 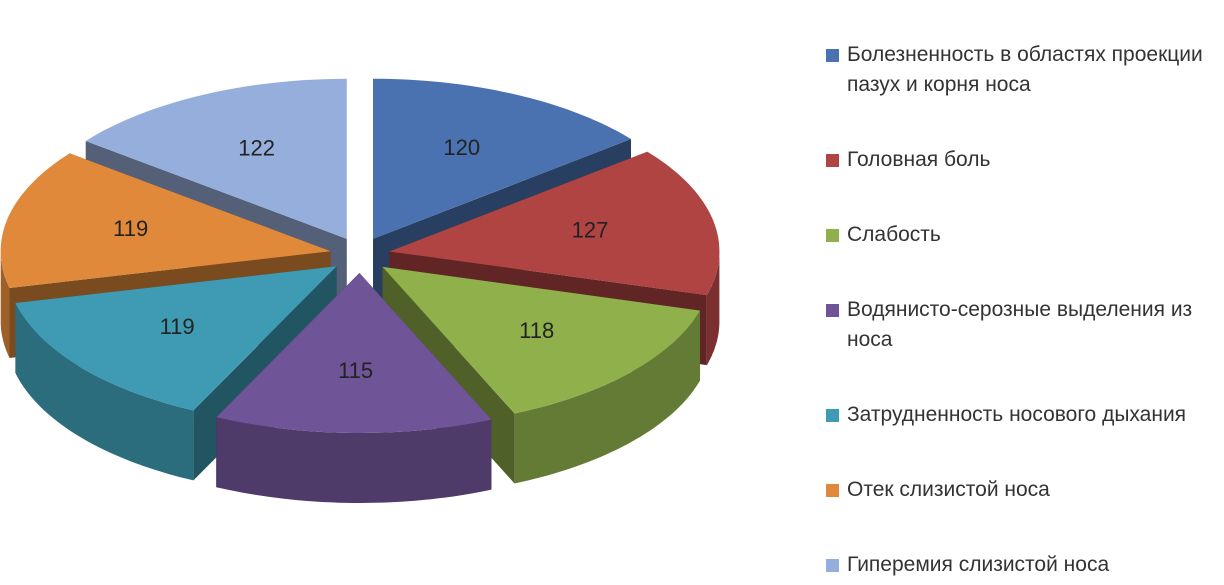 What do you see at coordinates (978, 564) in the screenshot?
I see `legend-label: Гиперемия слизистой носа` at bounding box center [978, 564].